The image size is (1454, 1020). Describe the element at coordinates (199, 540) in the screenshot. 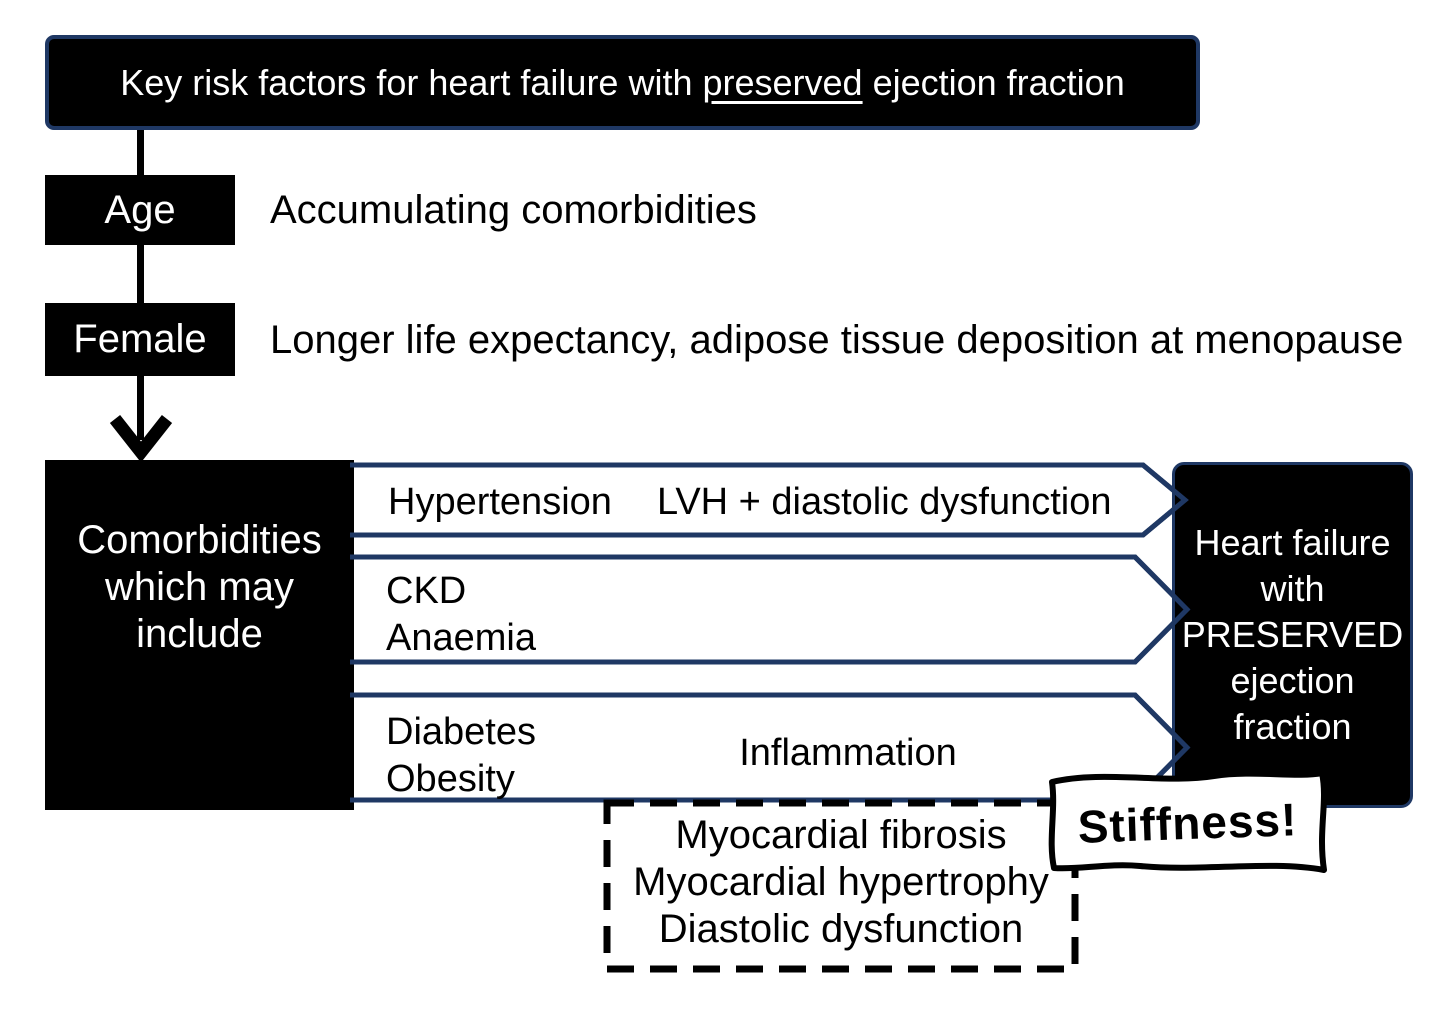

I see `comorbidities-line: Comorbidities` at that location.